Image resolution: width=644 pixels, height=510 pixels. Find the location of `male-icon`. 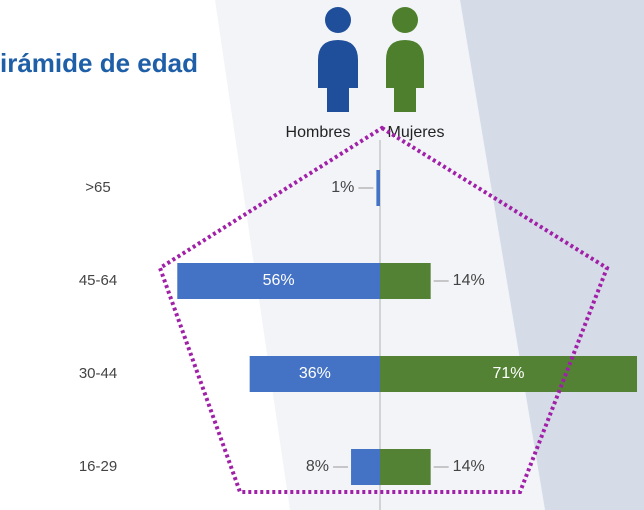

male-icon is located at coordinates (338, 59).